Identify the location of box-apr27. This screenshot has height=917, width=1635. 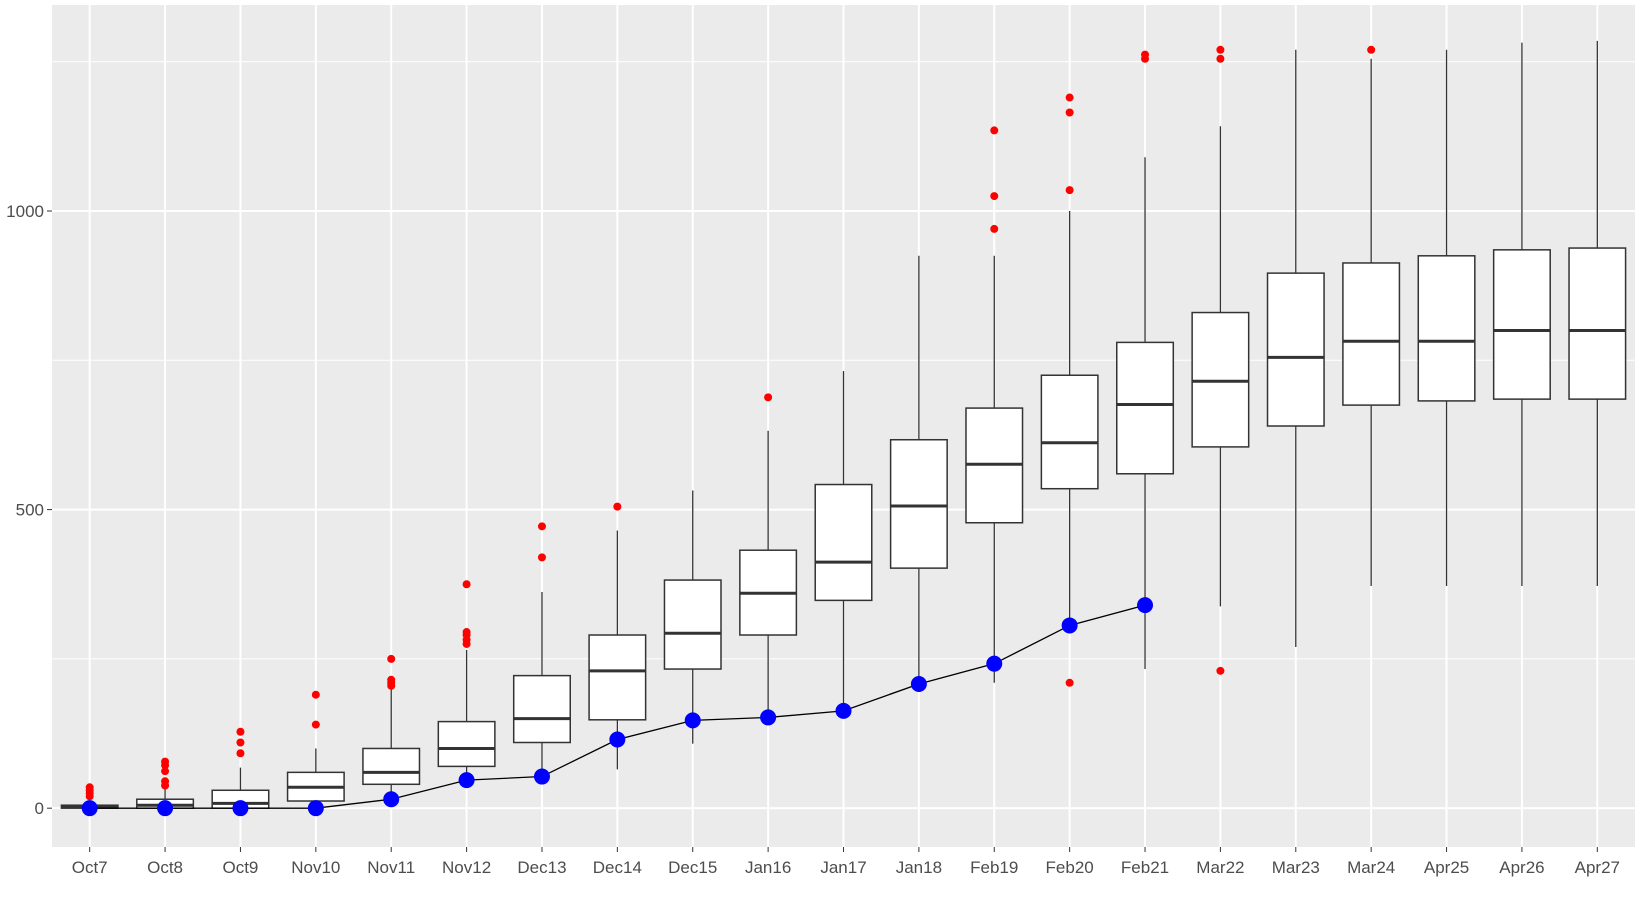
(1597, 313).